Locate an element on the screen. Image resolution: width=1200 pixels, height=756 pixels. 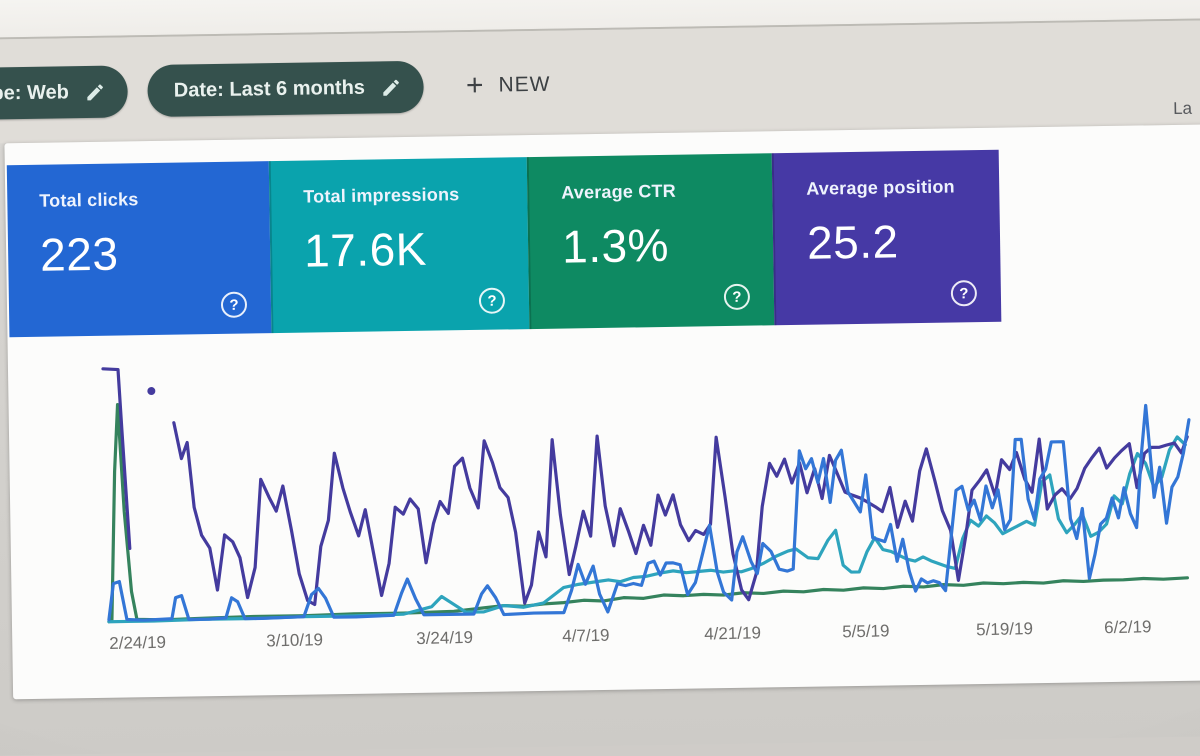
x-axis-label: 2/24/19 is located at coordinates (137, 643).